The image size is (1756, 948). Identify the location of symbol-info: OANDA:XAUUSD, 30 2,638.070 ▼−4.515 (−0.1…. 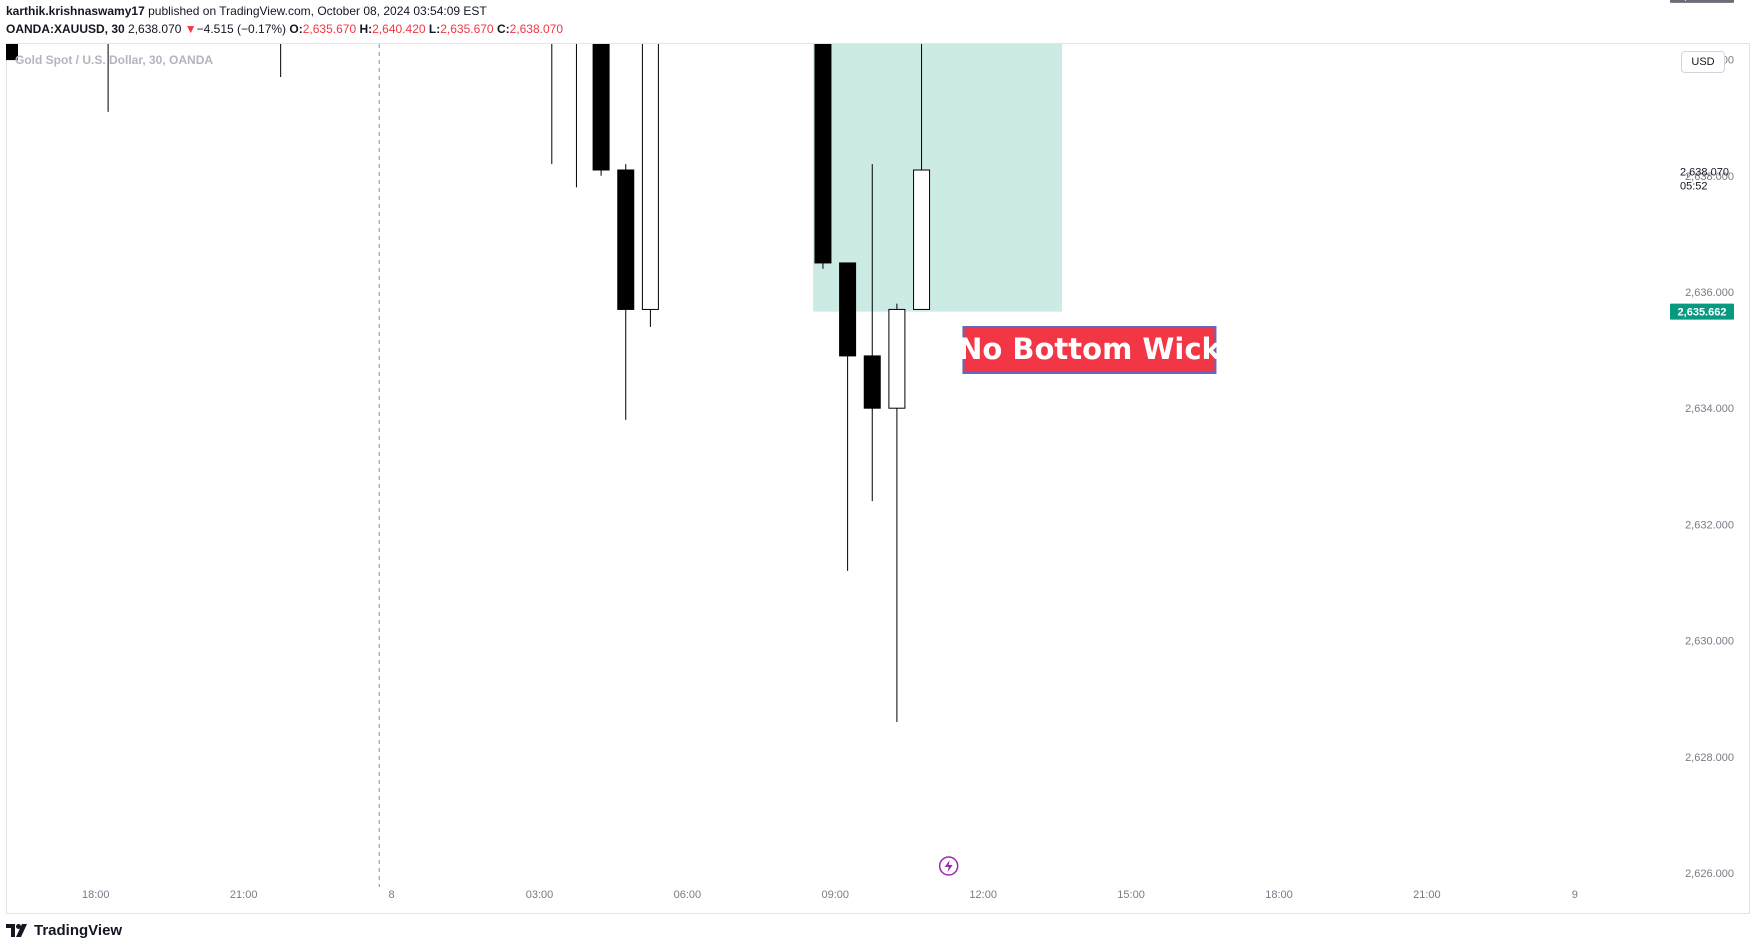
(284, 29).